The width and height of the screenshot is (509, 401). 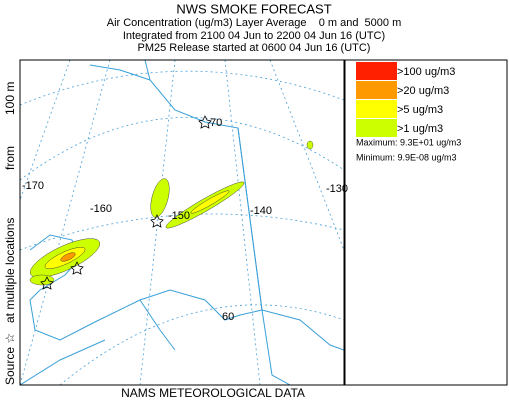 What do you see at coordinates (10, 270) in the screenshot?
I see `side-locations: at multiple locations` at bounding box center [10, 270].